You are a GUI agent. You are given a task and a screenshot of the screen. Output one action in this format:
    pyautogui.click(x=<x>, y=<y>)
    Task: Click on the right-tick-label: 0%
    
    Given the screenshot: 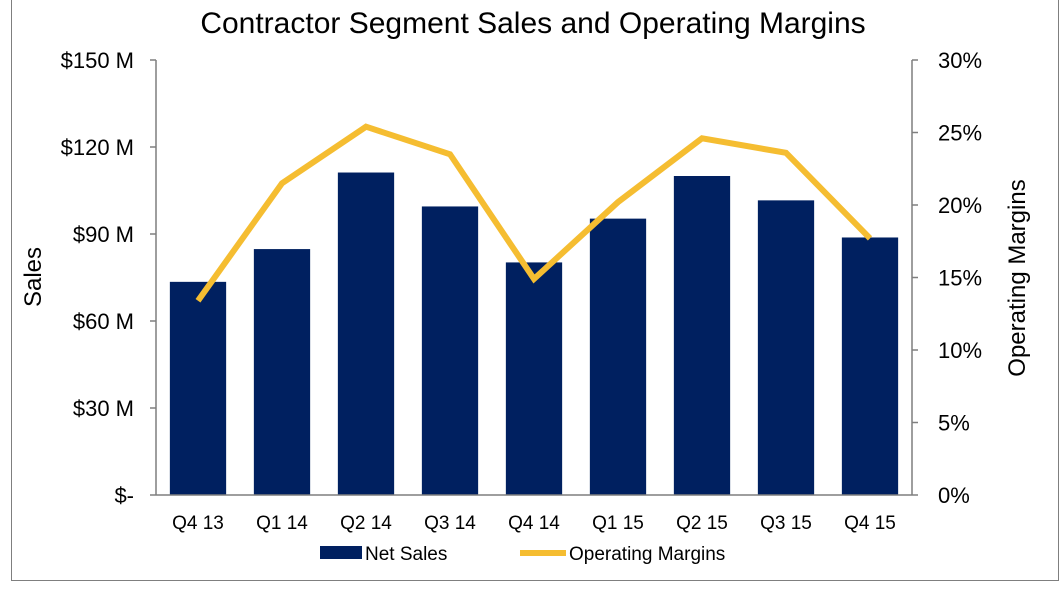 What is the action you would take?
    pyautogui.click(x=954, y=495)
    